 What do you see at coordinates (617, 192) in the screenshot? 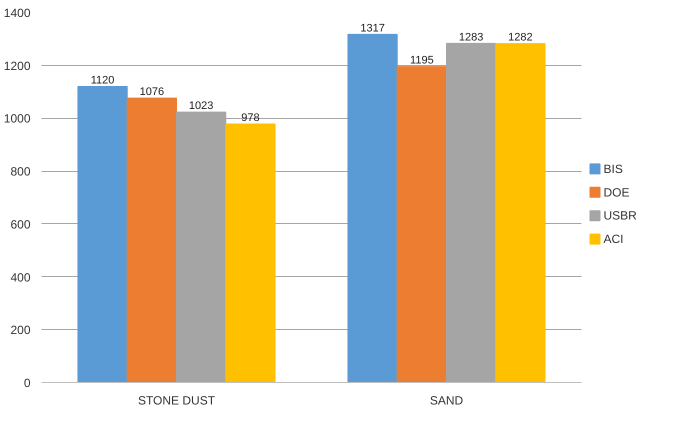
I see `legend-label: DOE` at bounding box center [617, 192].